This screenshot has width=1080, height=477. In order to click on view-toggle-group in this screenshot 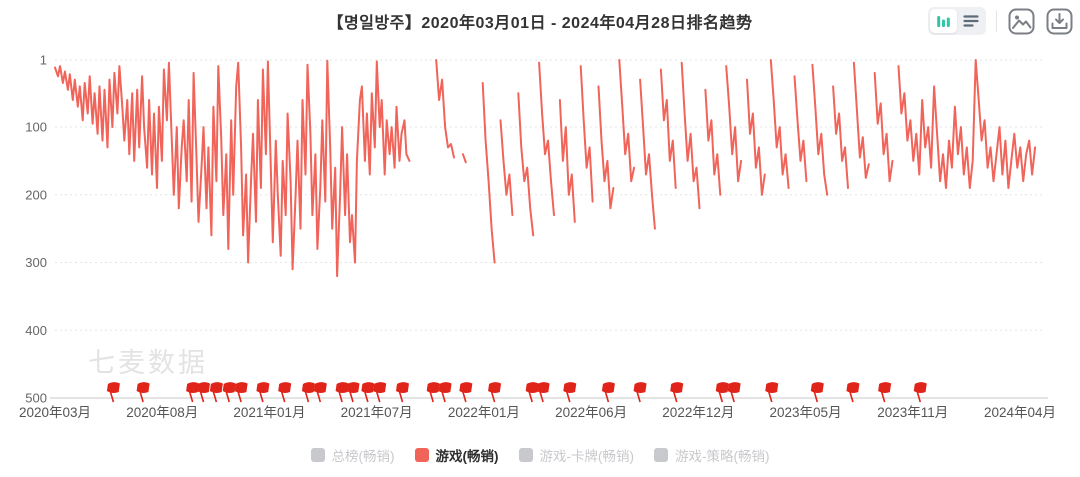, I will do `click(957, 21)`.